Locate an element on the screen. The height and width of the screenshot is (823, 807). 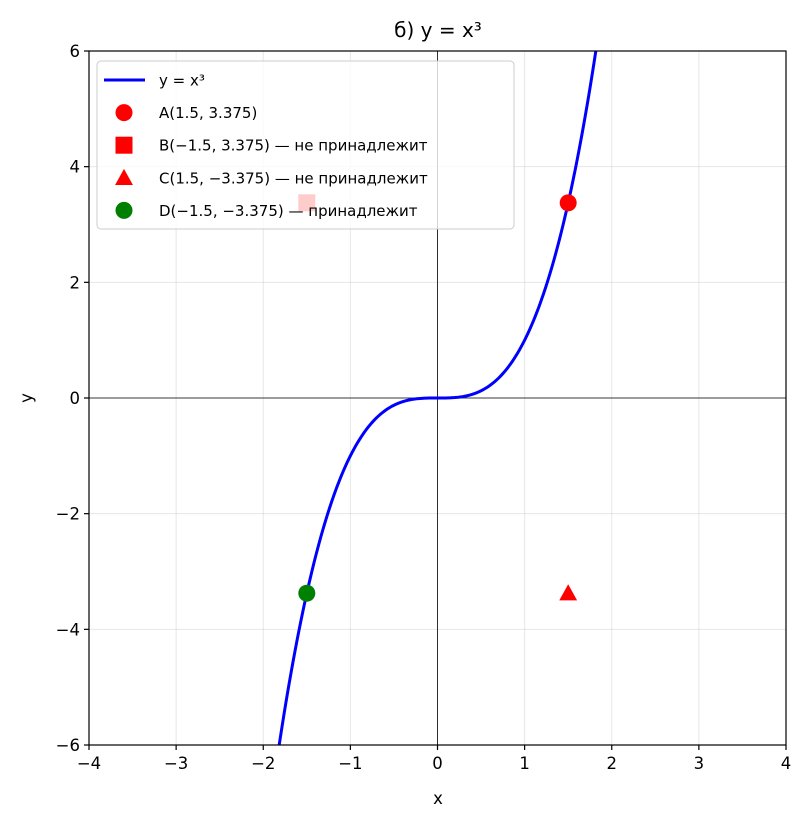
x-tick-label: 4 is located at coordinates (786, 763).